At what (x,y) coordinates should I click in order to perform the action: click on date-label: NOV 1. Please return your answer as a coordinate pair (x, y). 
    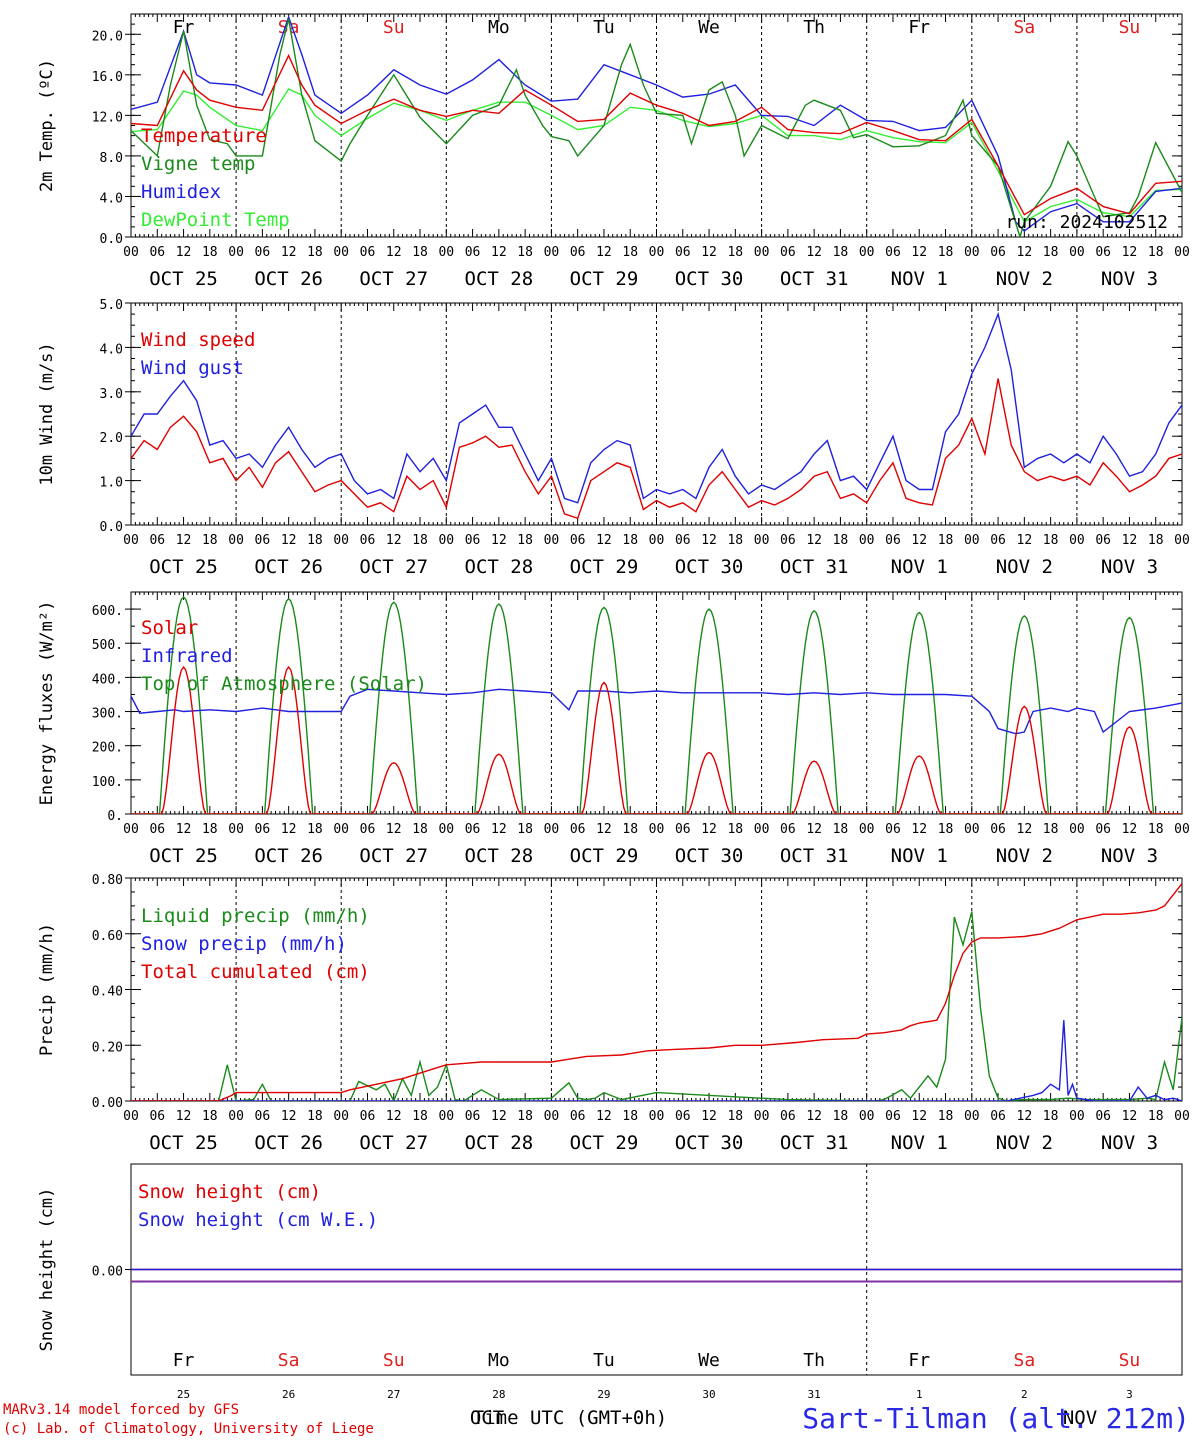
    Looking at the image, I should click on (919, 567).